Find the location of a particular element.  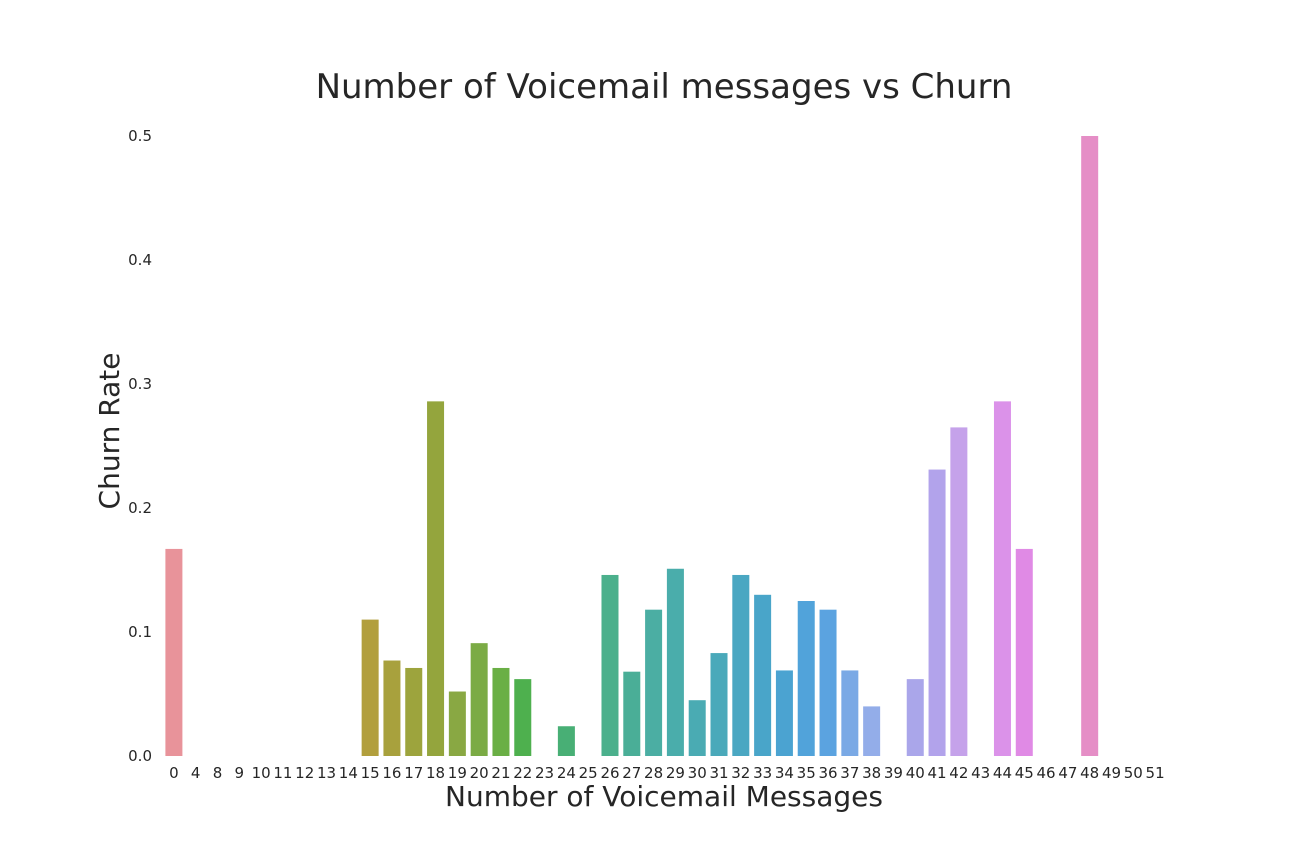

y-tick-label: 0.0 is located at coordinates (140, 756).